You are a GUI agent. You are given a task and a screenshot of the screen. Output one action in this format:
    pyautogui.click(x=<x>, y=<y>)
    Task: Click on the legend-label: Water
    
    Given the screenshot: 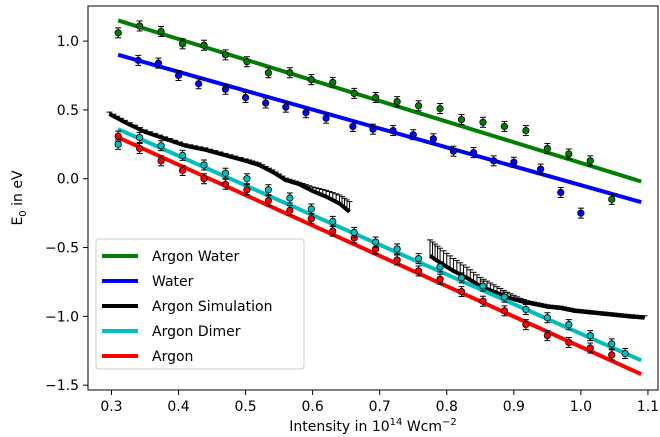 What is the action you would take?
    pyautogui.click(x=173, y=282)
    